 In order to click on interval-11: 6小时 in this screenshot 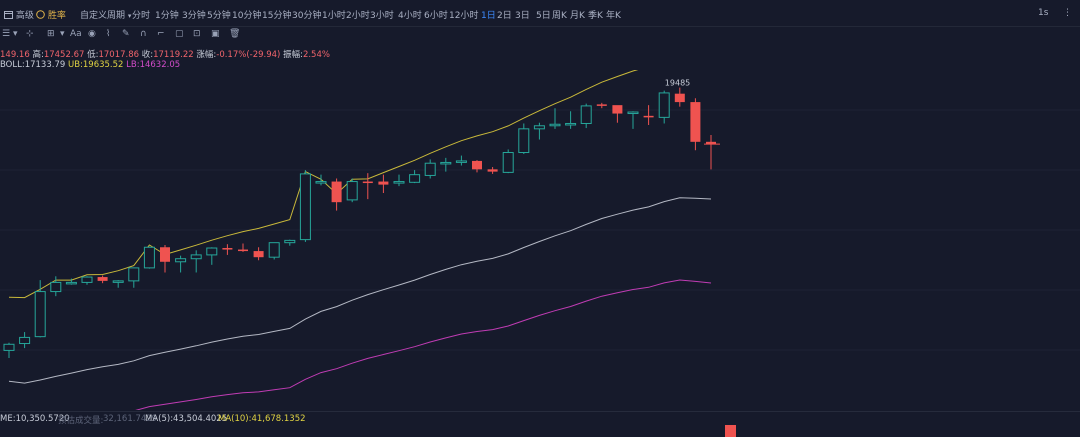, I will do `click(436, 16)`.